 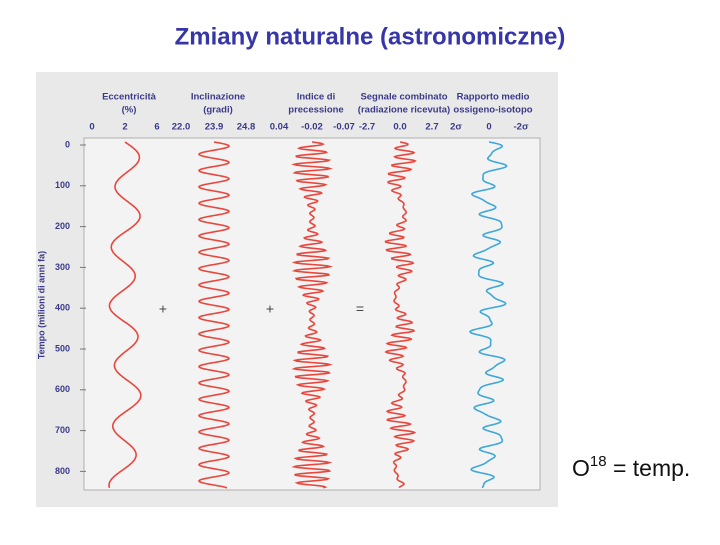 What do you see at coordinates (214, 127) in the screenshot?
I see `column-tick: 23.9` at bounding box center [214, 127].